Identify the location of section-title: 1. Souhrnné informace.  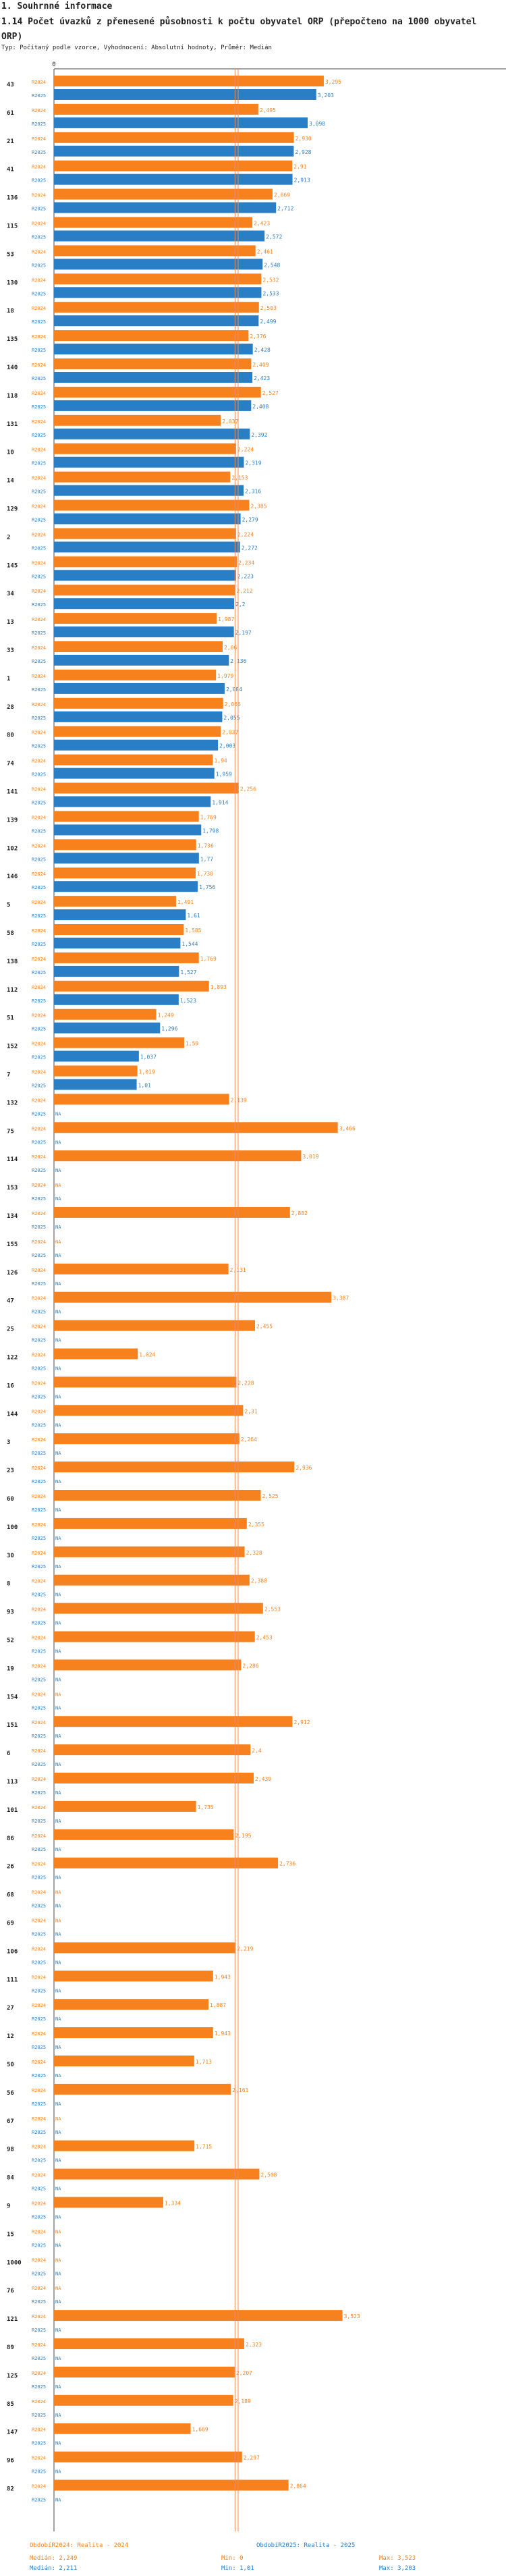
(57, 6).